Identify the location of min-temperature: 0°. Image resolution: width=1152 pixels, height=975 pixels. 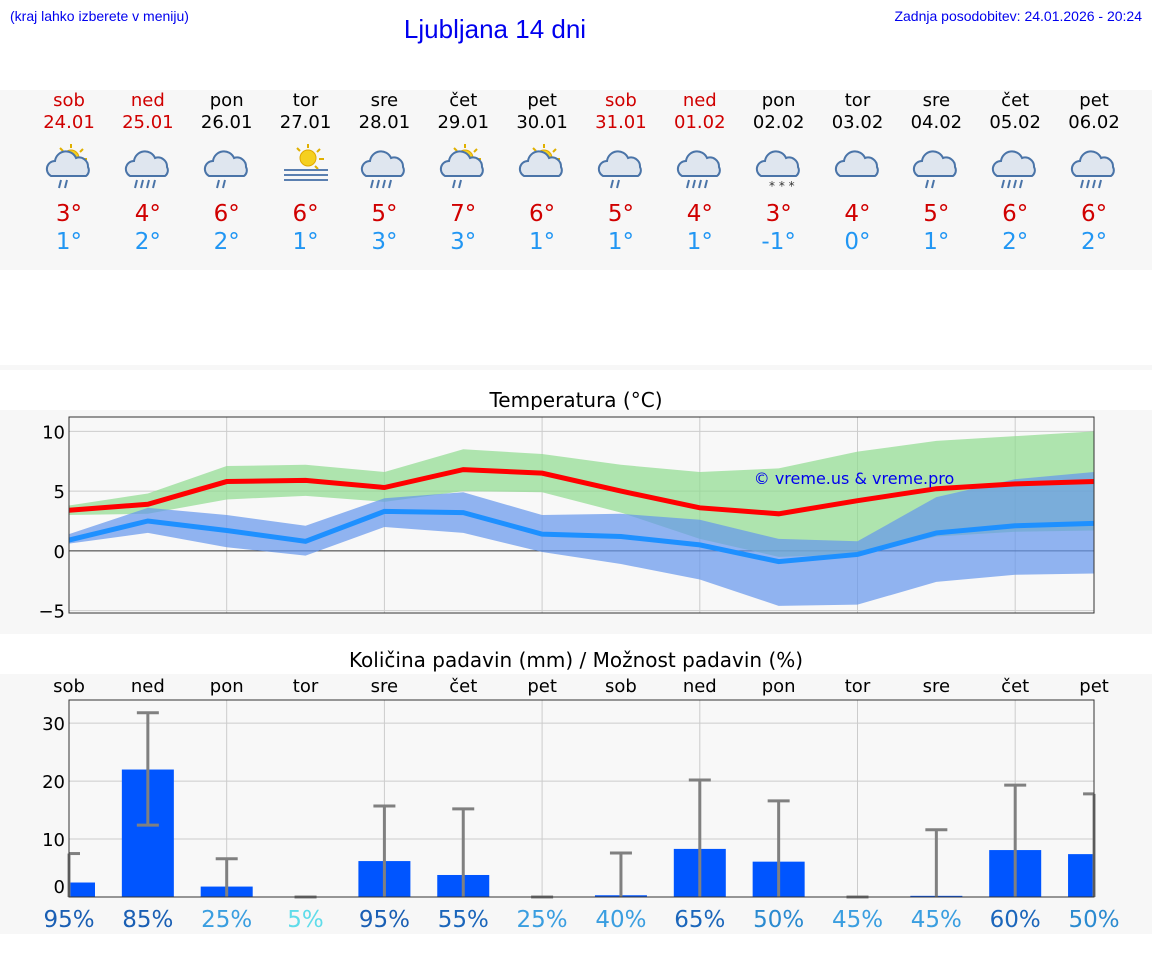
(857, 242).